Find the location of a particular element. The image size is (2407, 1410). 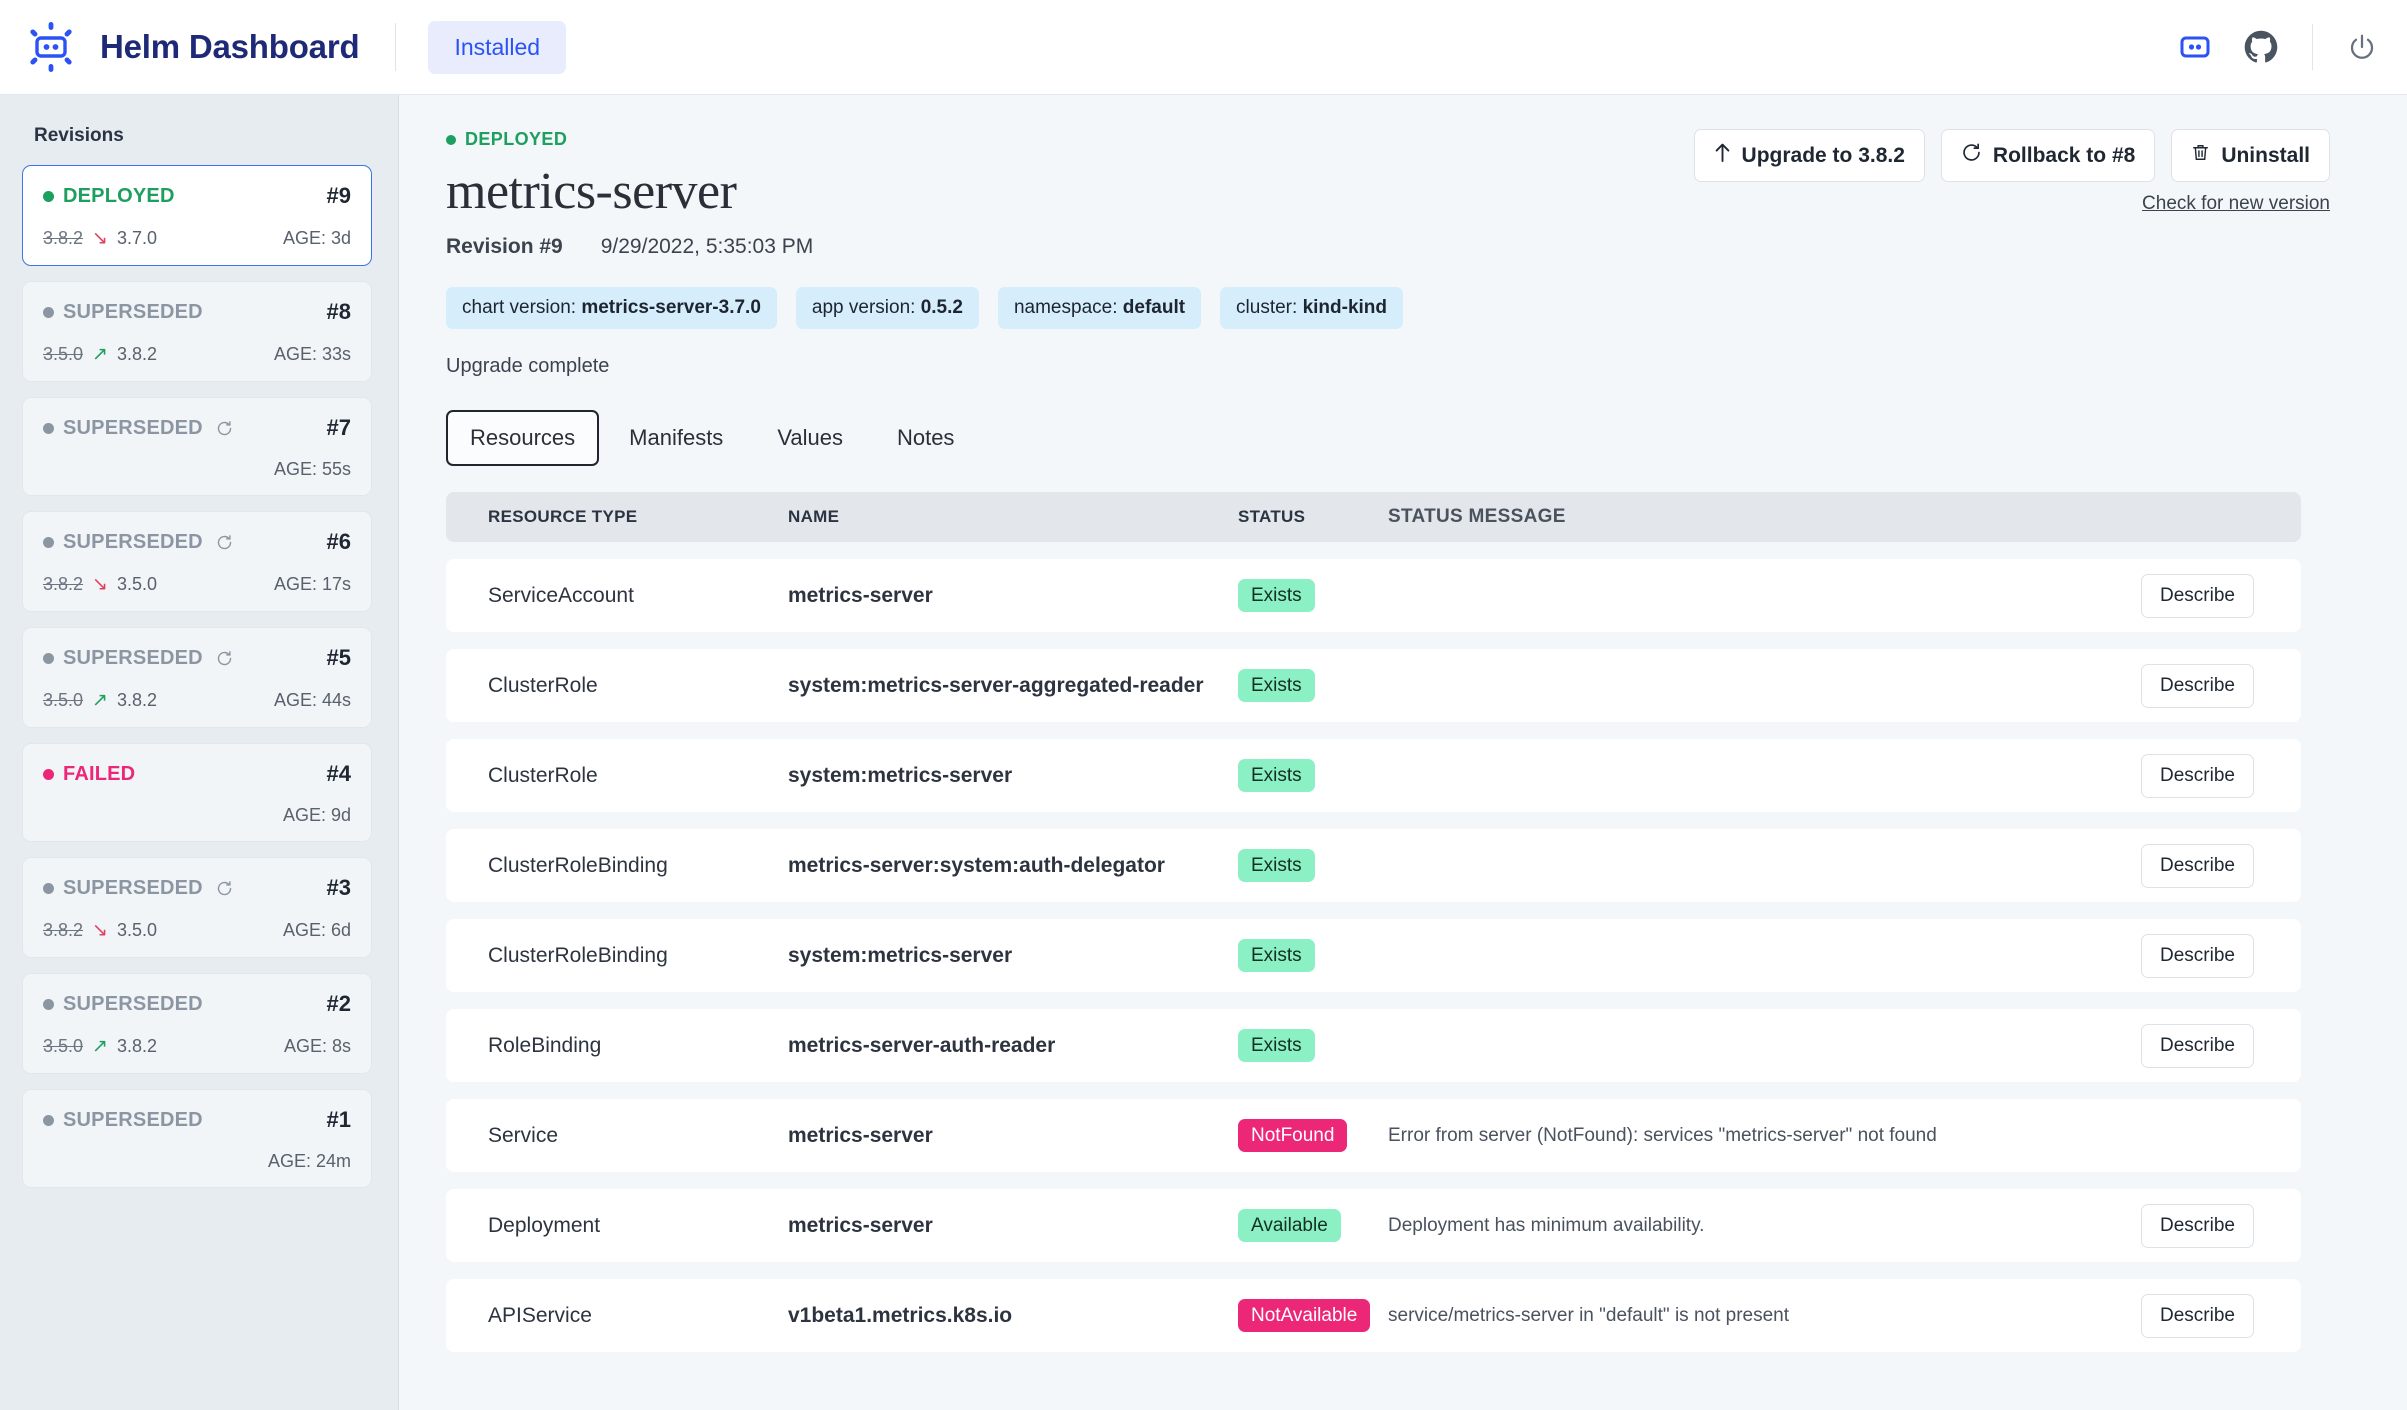

cell-name: metrics-server is located at coordinates (860, 1135).